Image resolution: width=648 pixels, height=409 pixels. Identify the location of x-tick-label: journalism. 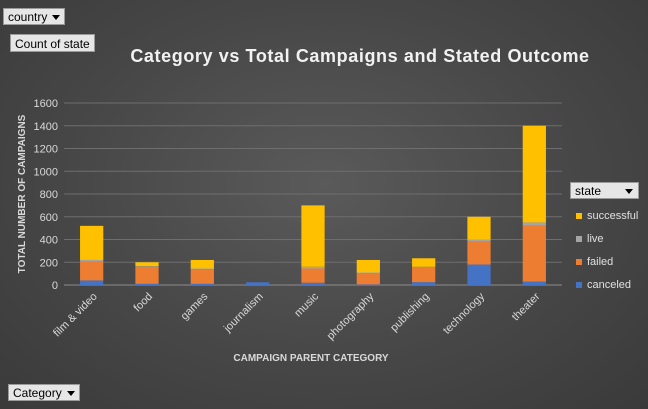
(243, 313).